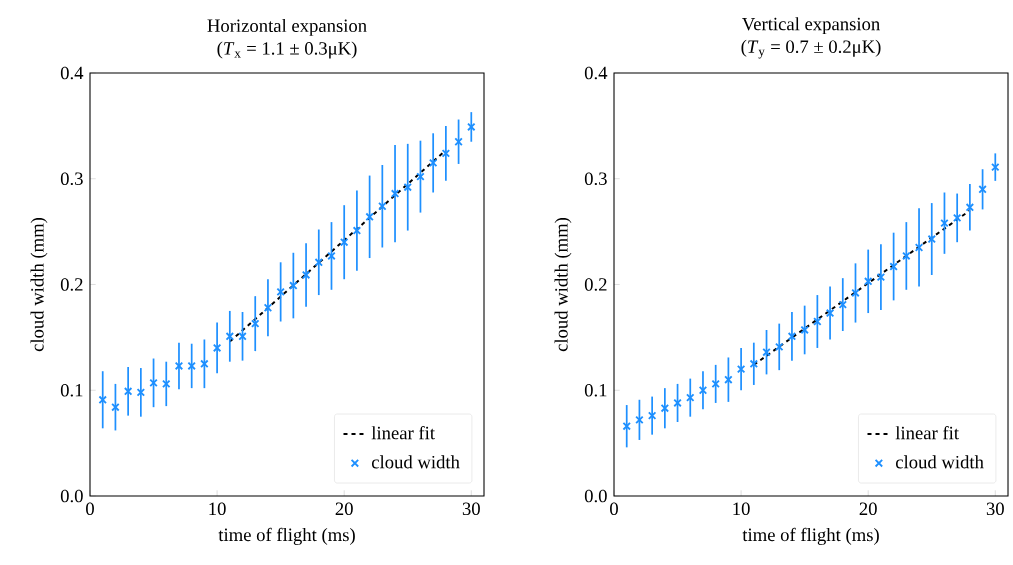  Describe the element at coordinates (811, 26) in the screenshot. I see `chart-title: Vertical expansion` at that location.